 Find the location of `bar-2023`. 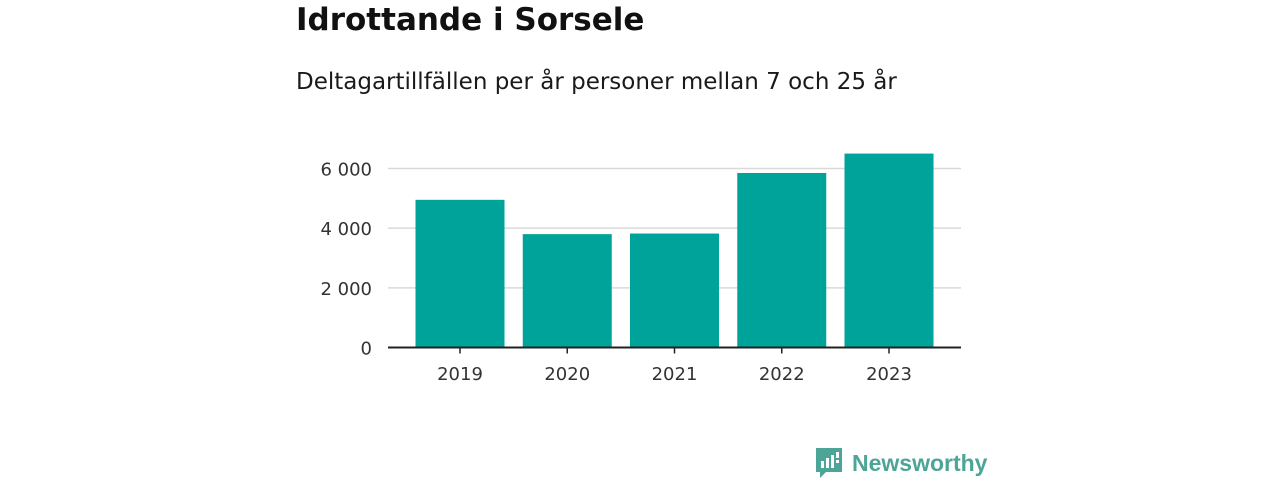

bar-2023 is located at coordinates (889, 250).